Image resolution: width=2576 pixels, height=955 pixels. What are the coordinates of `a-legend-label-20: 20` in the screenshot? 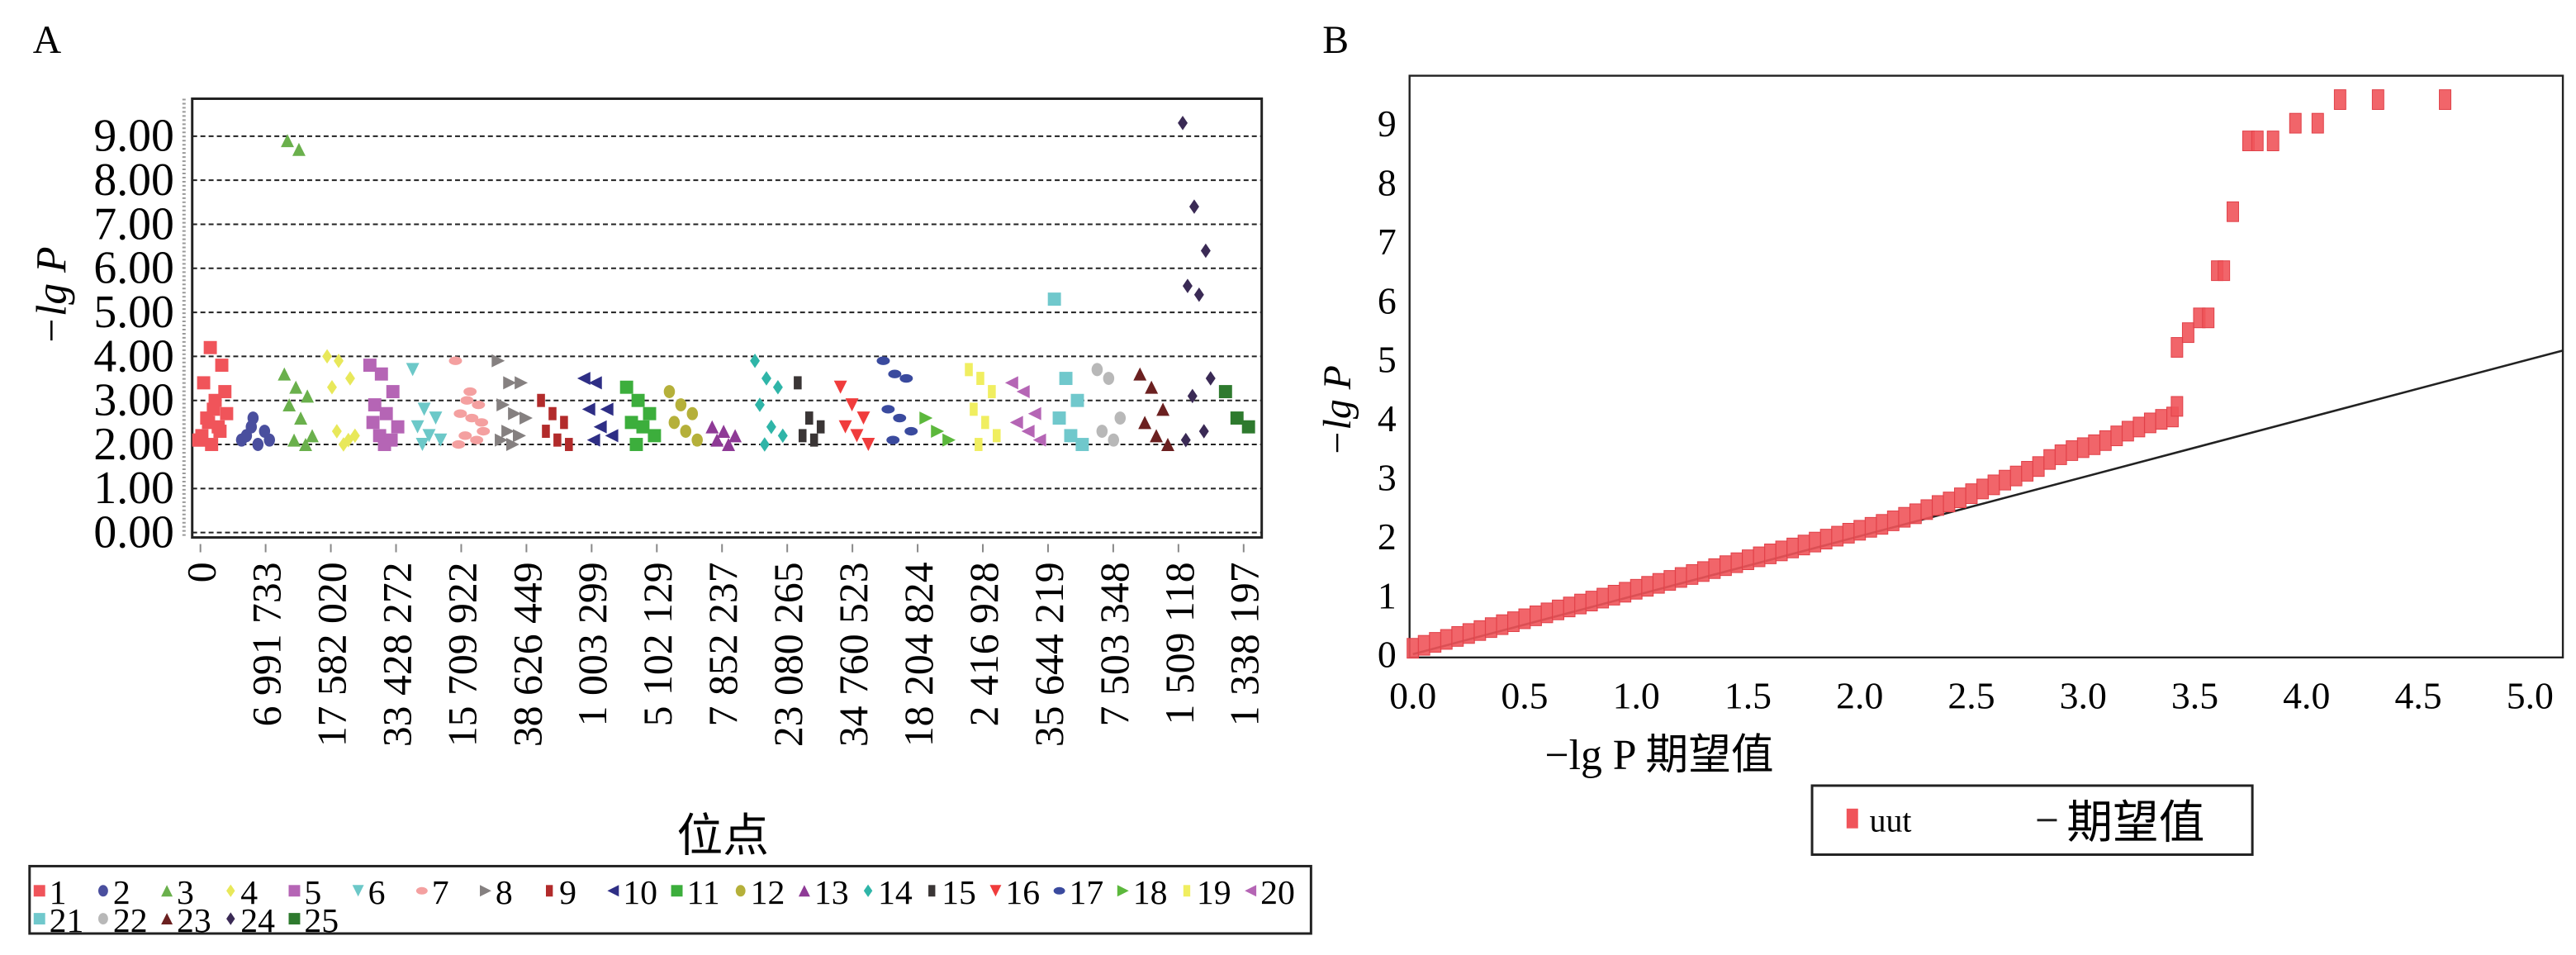 It's located at (1277, 893).